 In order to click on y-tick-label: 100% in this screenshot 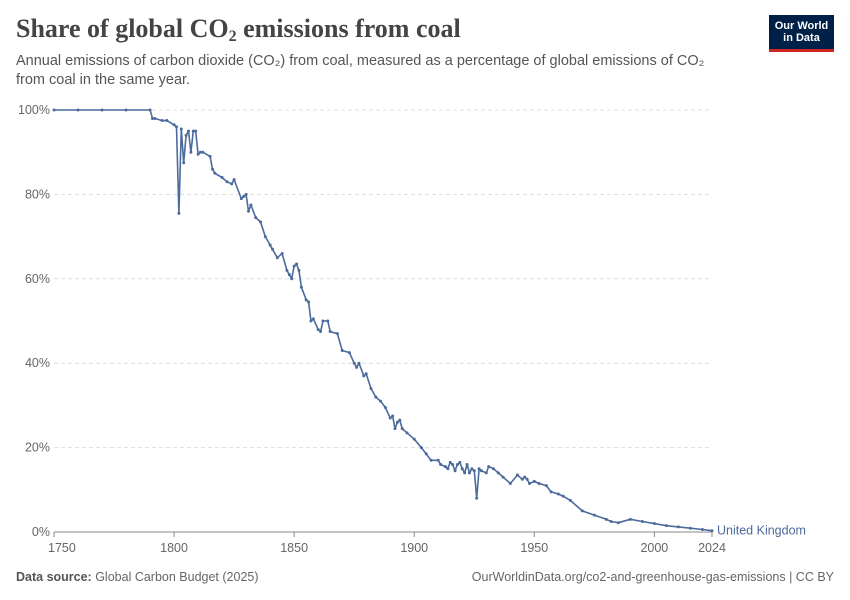, I will do `click(34, 110)`.